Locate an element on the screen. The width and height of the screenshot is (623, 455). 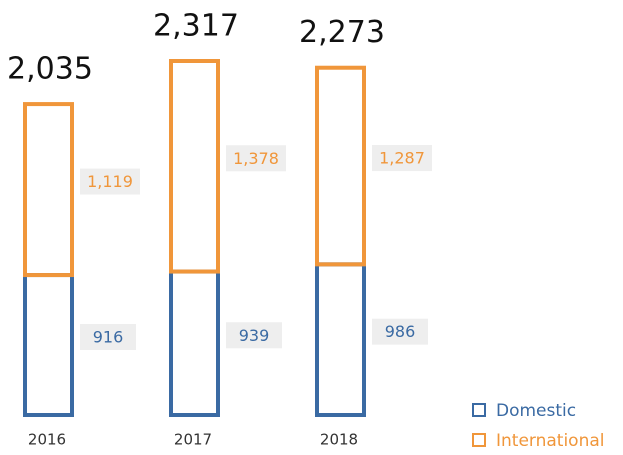
legend-label: Domestic is located at coordinates (536, 411).